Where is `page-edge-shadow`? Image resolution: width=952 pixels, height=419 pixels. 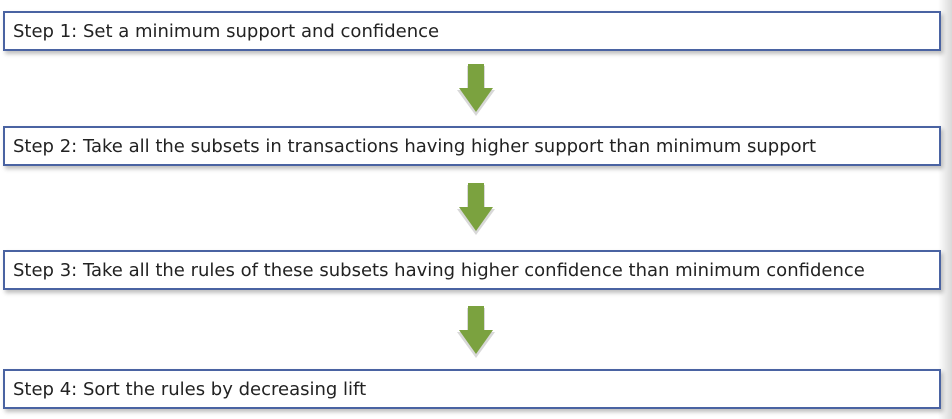
page-edge-shadow is located at coordinates (945, 209).